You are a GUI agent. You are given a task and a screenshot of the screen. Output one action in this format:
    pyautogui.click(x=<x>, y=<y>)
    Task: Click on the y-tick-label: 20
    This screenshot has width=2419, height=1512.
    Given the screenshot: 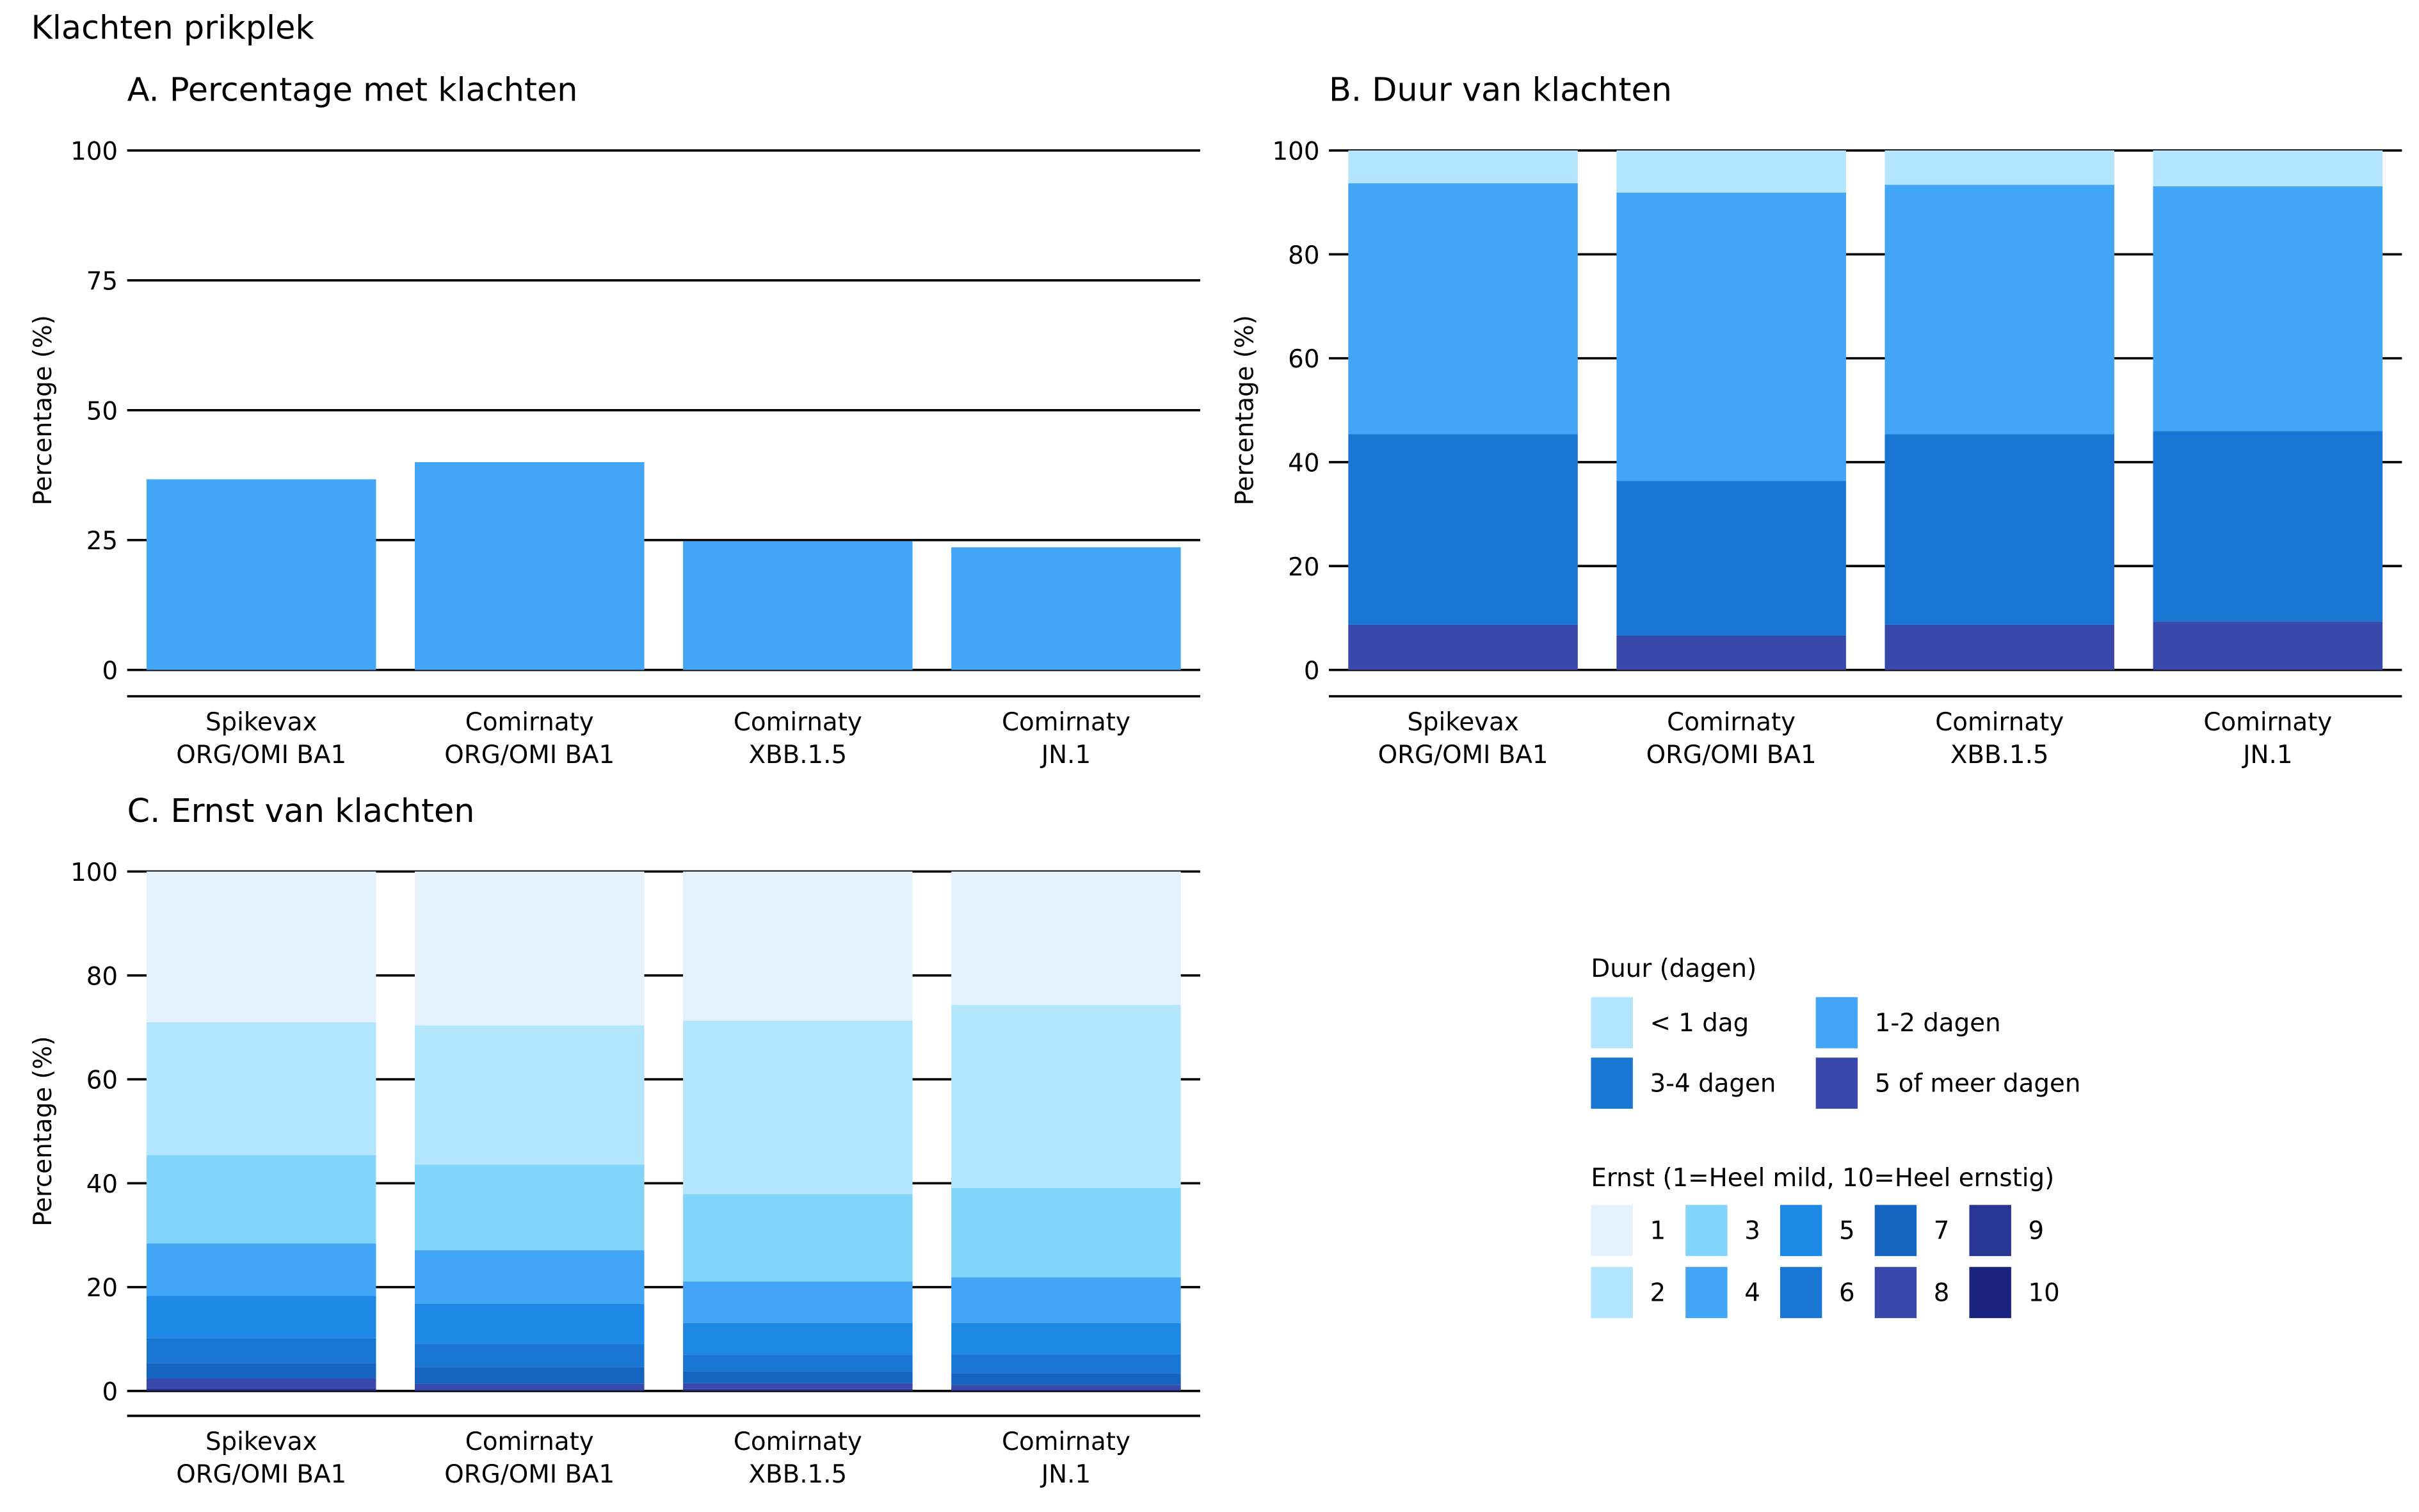 What is the action you would take?
    pyautogui.click(x=1303, y=567)
    